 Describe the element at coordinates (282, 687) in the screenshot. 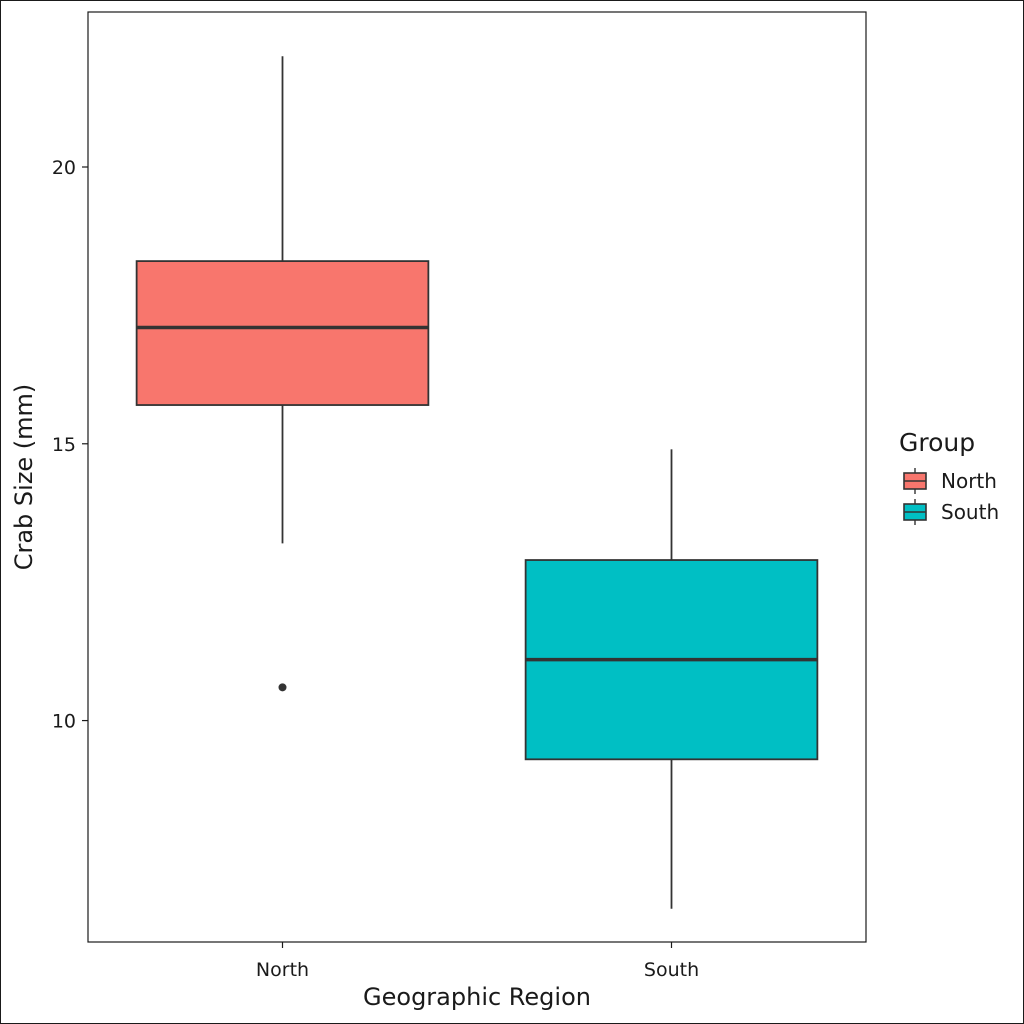

I see `outlier-point` at that location.